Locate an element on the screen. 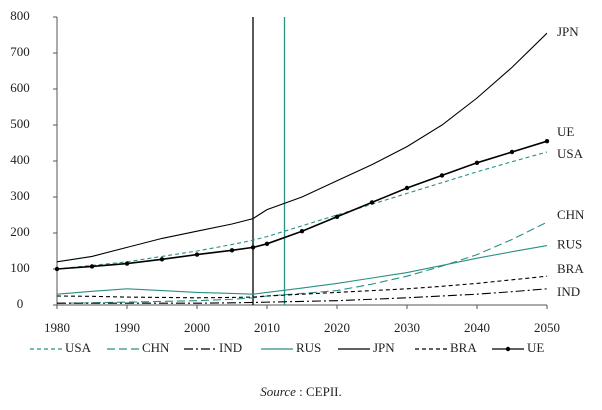  y-tick-label: 0 is located at coordinates (20, 303).